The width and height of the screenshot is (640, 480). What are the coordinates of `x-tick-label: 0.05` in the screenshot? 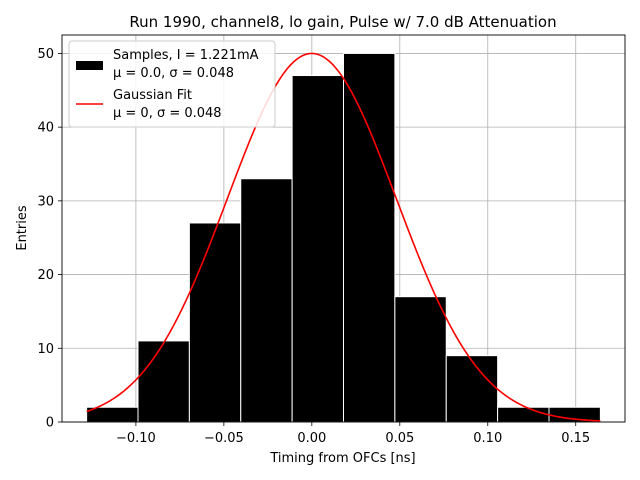 It's located at (399, 438).